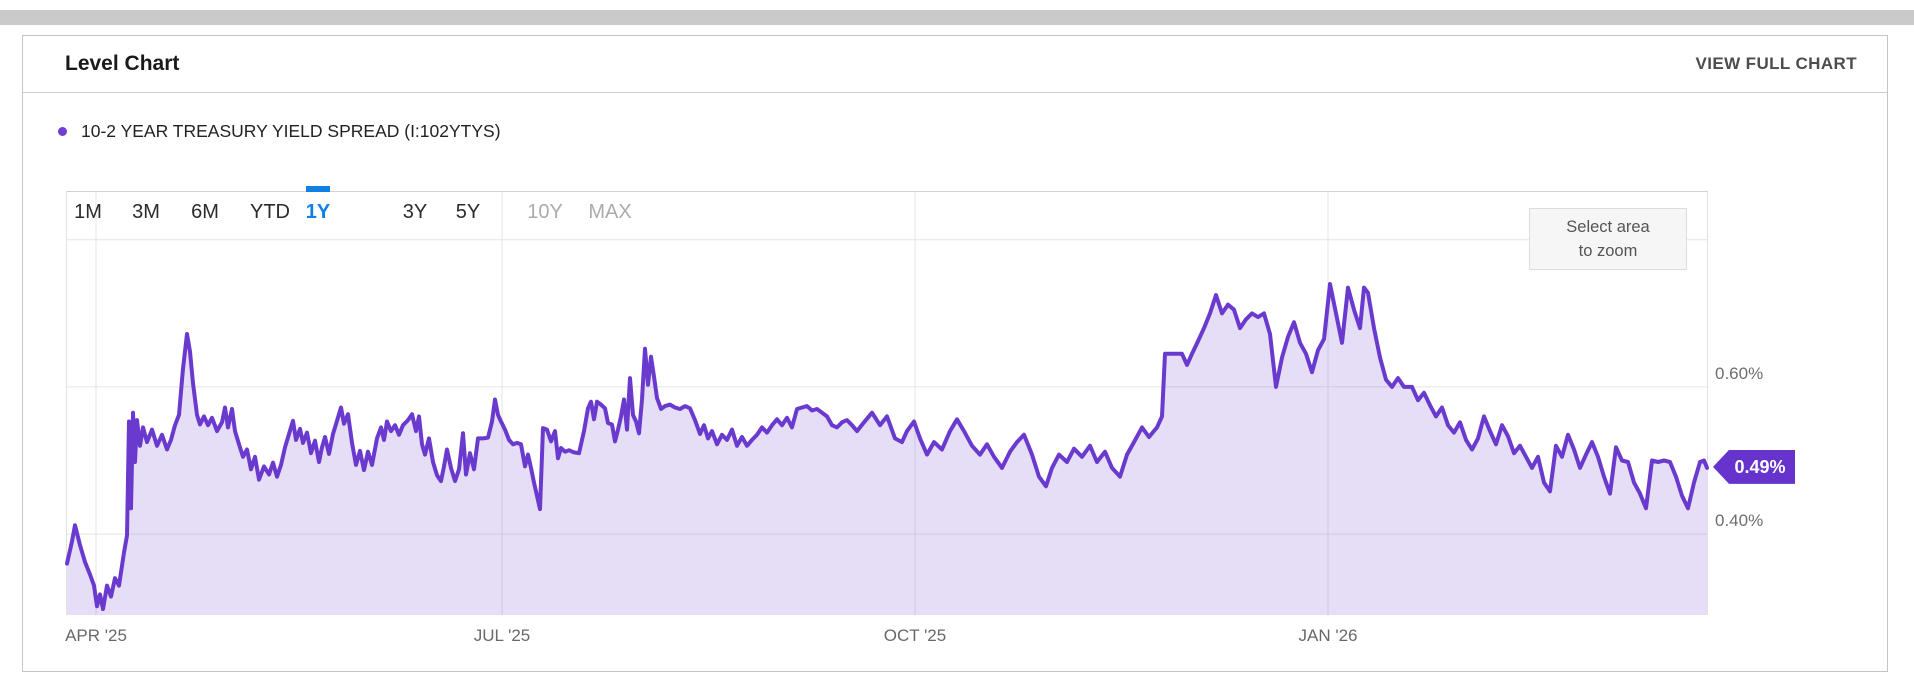 The height and width of the screenshot is (688, 1914). I want to click on y-tick-label: 0.40%, so click(1739, 521).